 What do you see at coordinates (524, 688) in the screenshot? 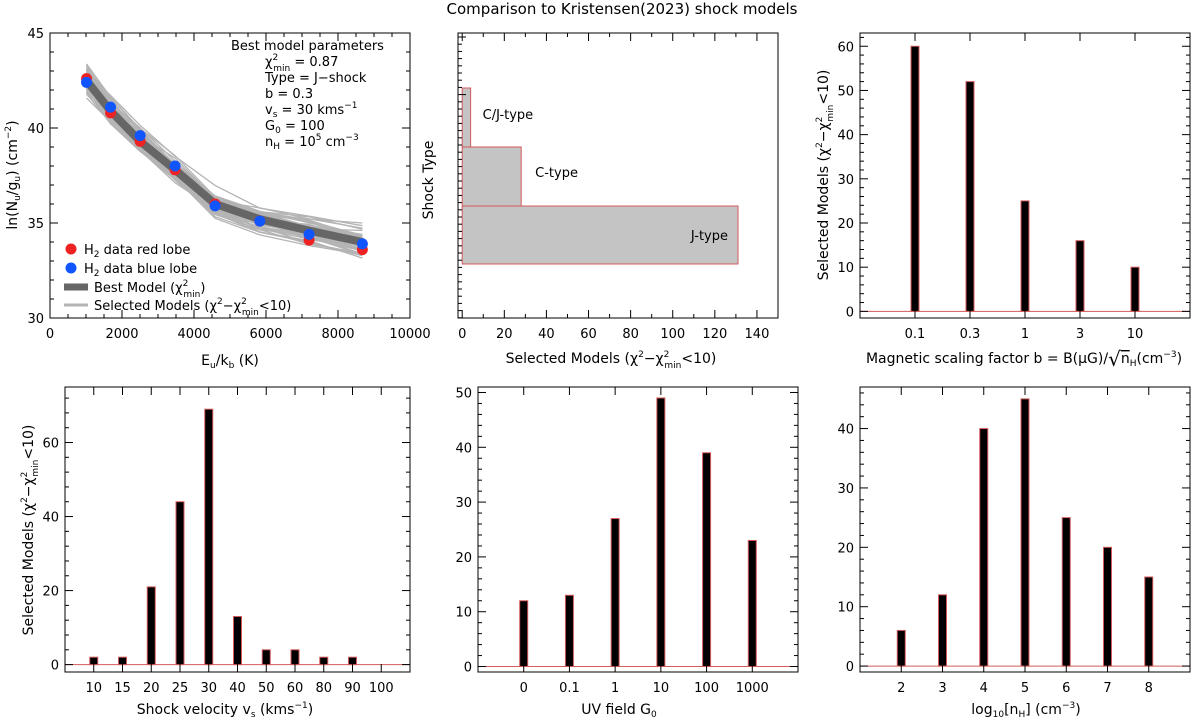
I see `g0-x-tick-label: 0` at bounding box center [524, 688].